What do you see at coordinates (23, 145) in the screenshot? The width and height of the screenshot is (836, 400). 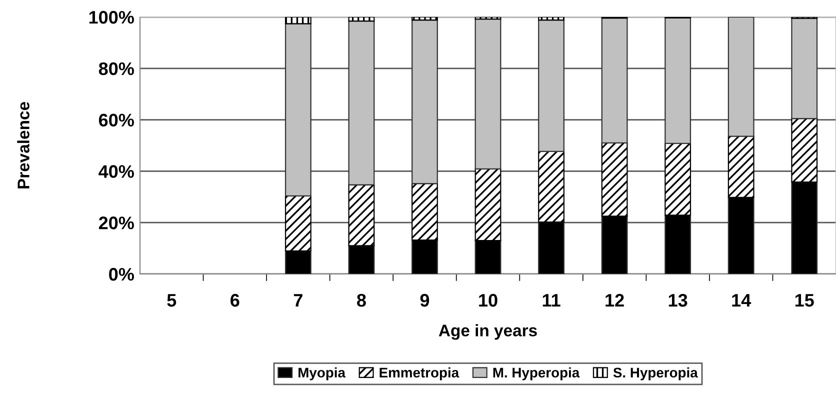 I see `y-axis-title: Prevalence` at bounding box center [23, 145].